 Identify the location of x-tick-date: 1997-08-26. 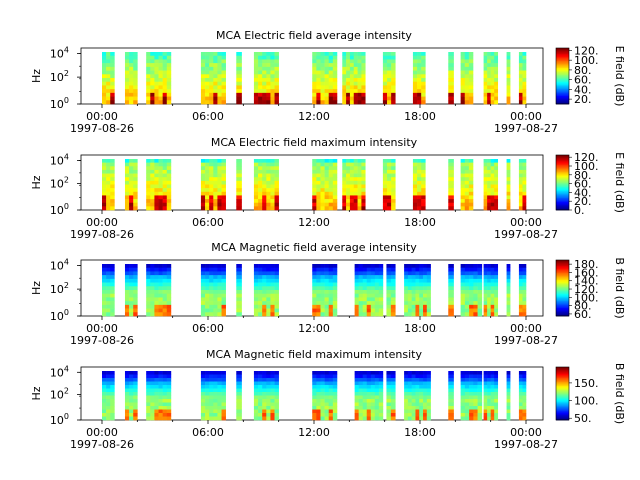
(102, 444).